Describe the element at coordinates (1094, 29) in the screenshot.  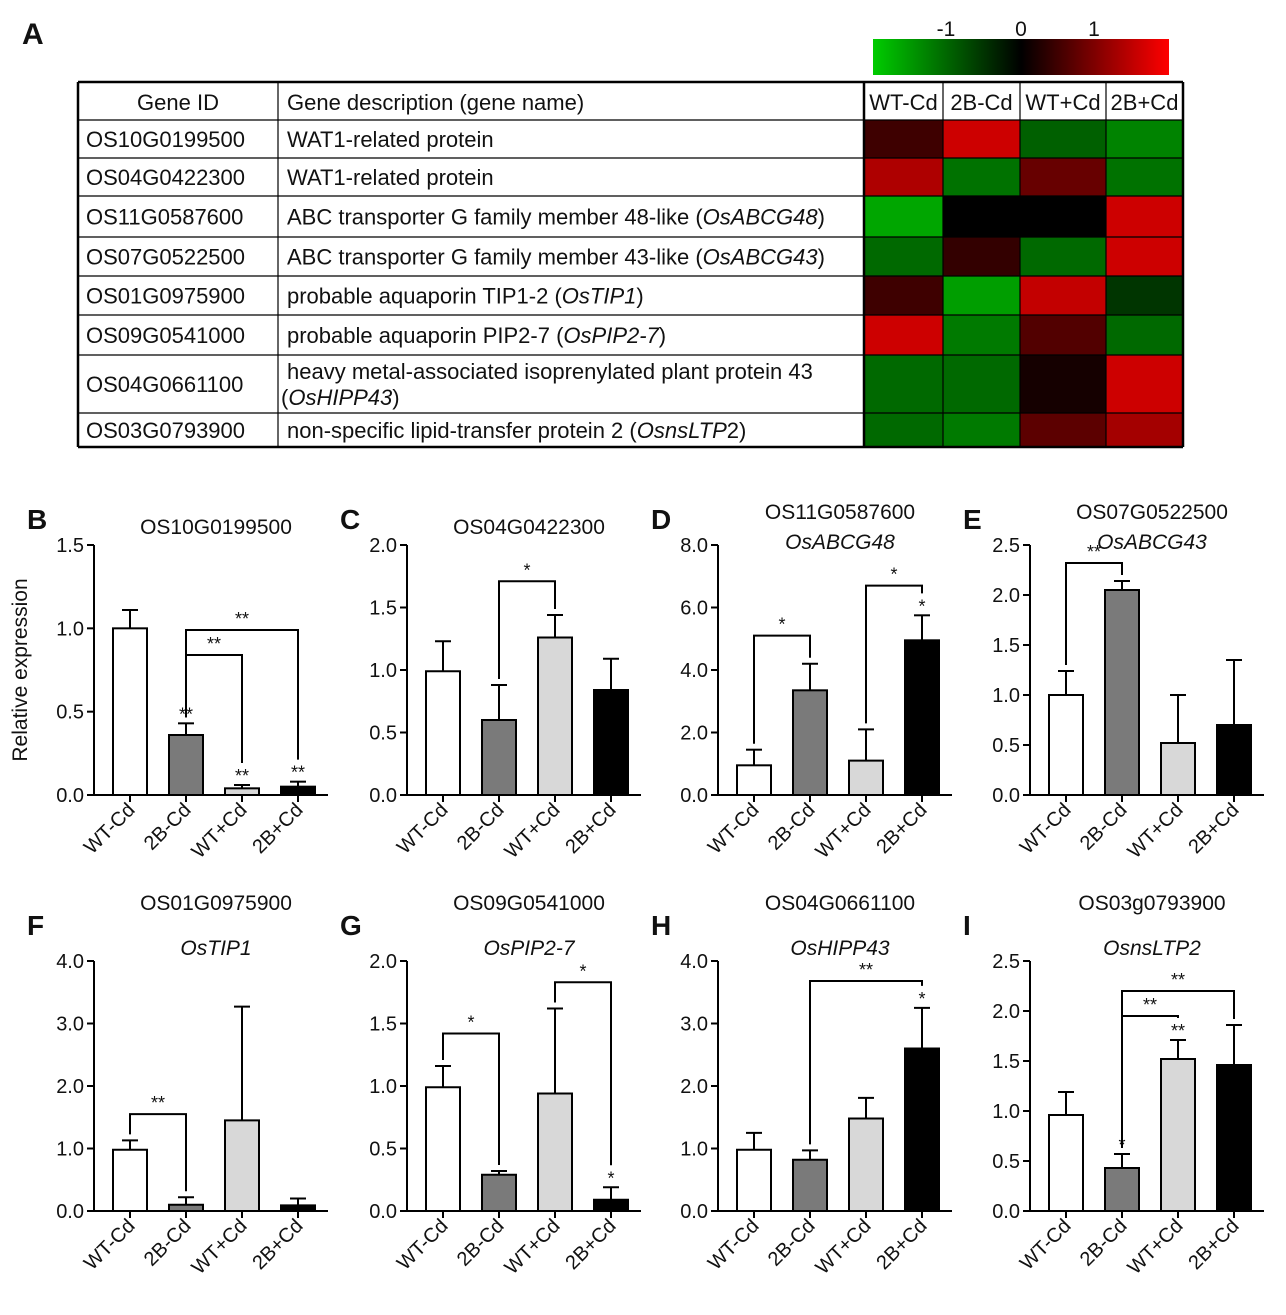
I see `colorscale-tick: 1` at that location.